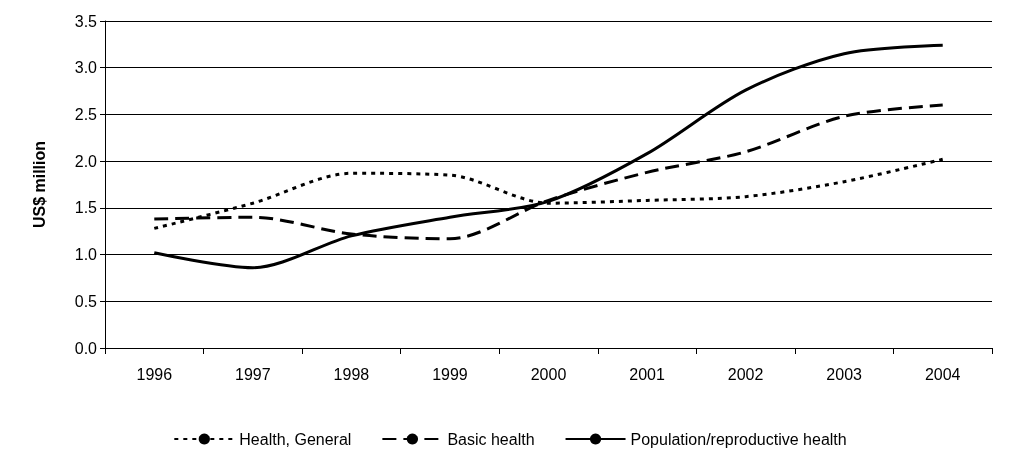 The image size is (1020, 462). I want to click on y-tick-label: 2.5, so click(86, 114).